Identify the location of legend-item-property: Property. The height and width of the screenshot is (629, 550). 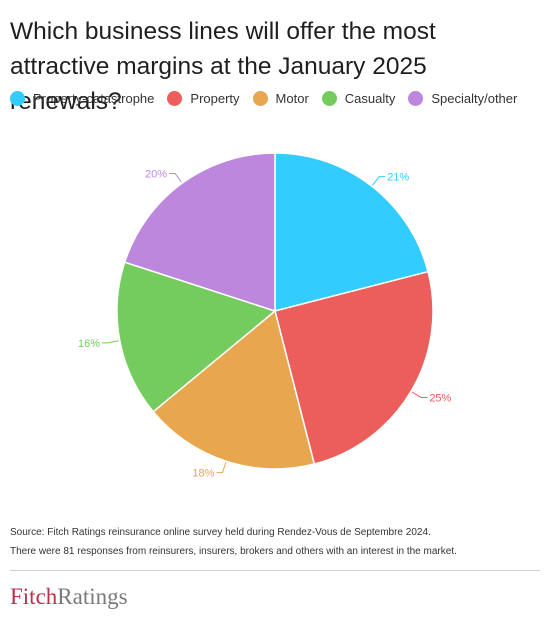
(203, 98).